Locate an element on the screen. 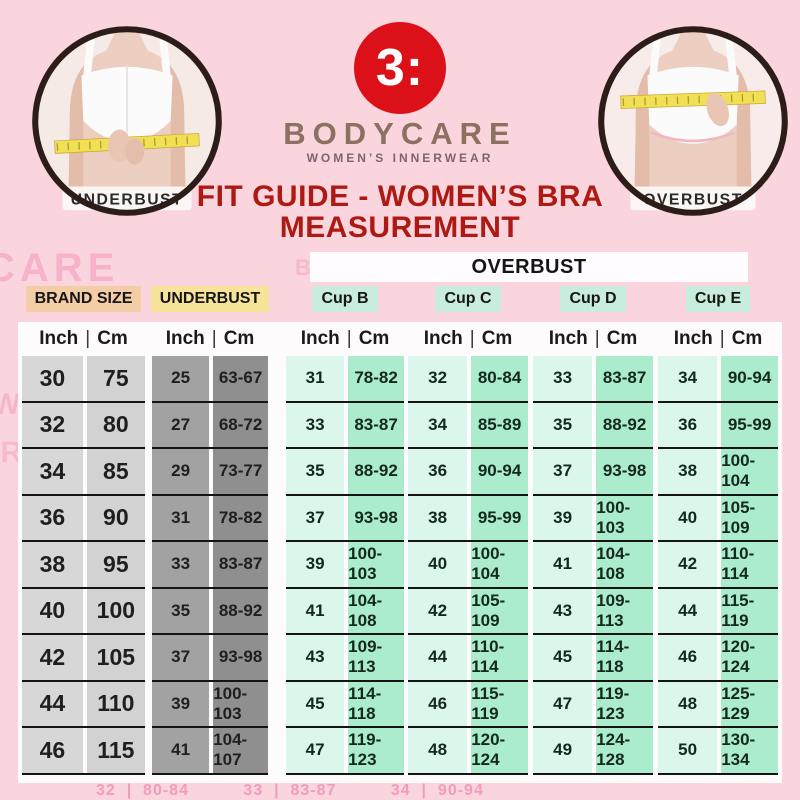 The height and width of the screenshot is (800, 800). table-row: 48 120-124 is located at coordinates (468, 751).